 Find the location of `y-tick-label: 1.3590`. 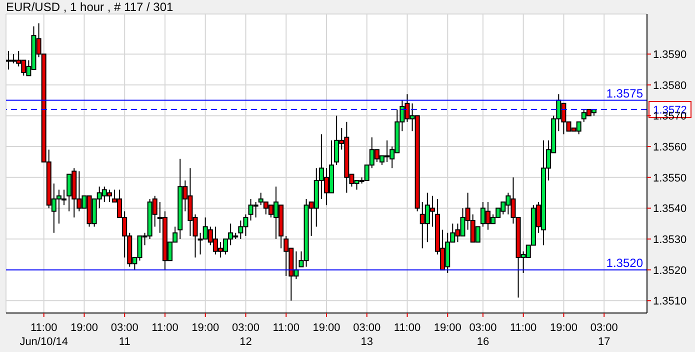

y-tick-label: 1.3590 is located at coordinates (670, 54).